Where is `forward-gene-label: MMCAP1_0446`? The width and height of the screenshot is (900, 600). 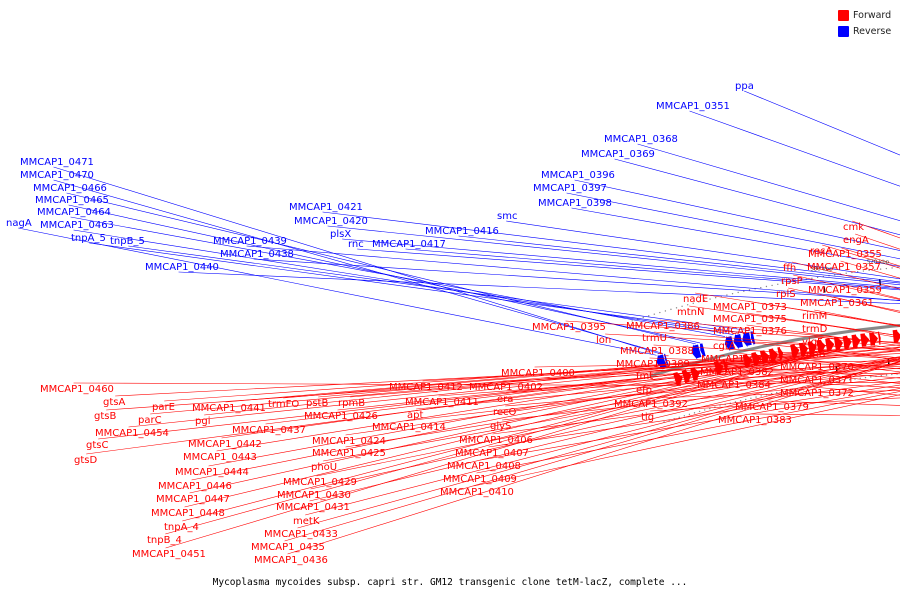 forward-gene-label: MMCAP1_0446 is located at coordinates (195, 486).